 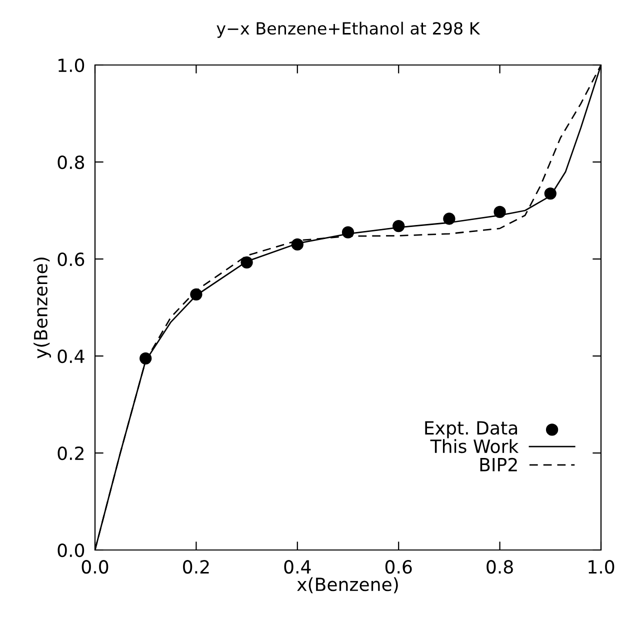 I want to click on x-tick-label: 1.0, so click(x=601, y=567).